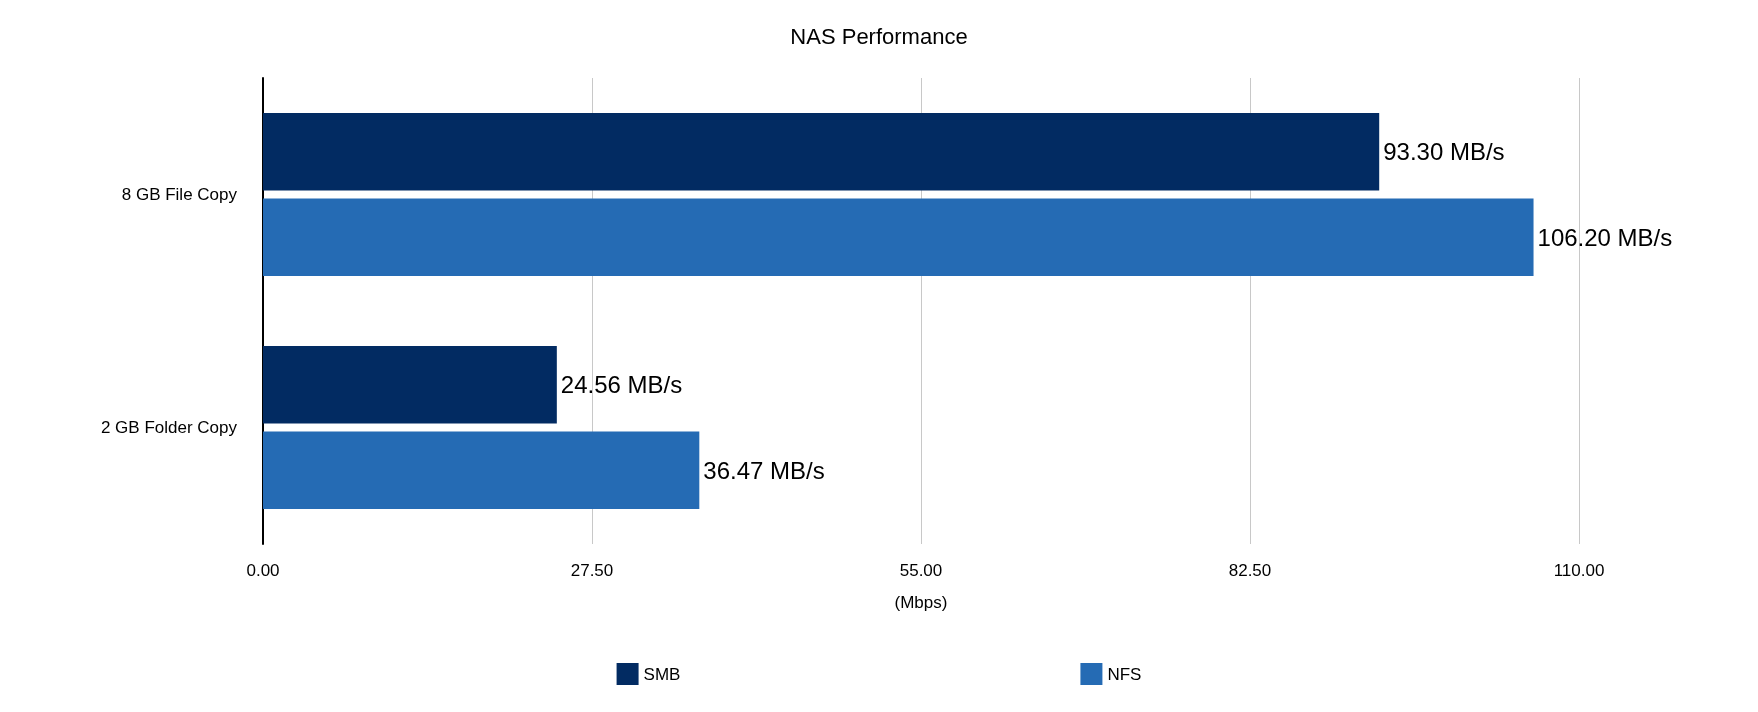 This screenshot has width=1758, height=712. I want to click on legend-label: NFS, so click(1124, 674).